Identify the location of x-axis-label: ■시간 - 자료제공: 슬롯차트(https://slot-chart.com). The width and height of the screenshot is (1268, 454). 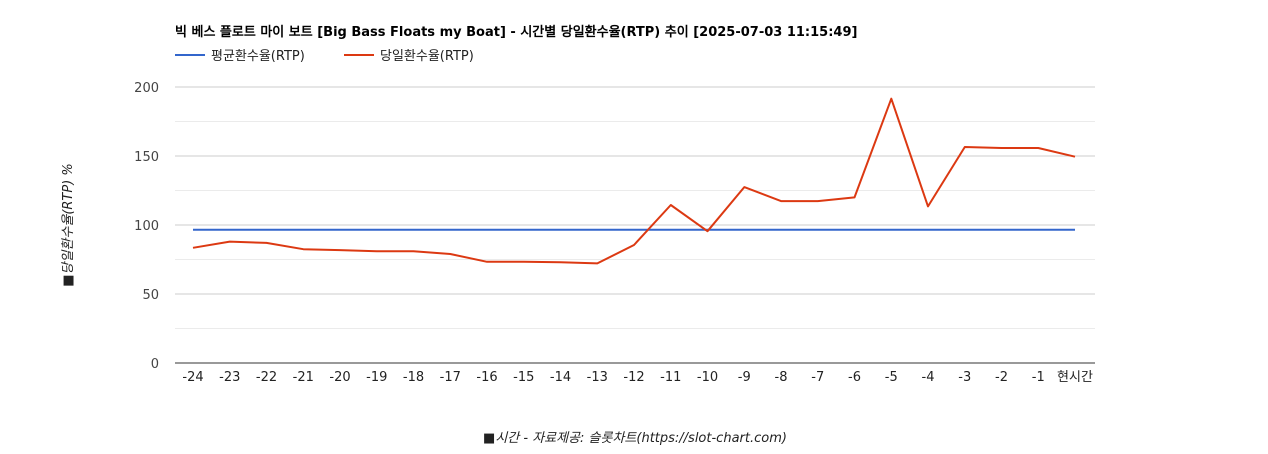
(635, 438).